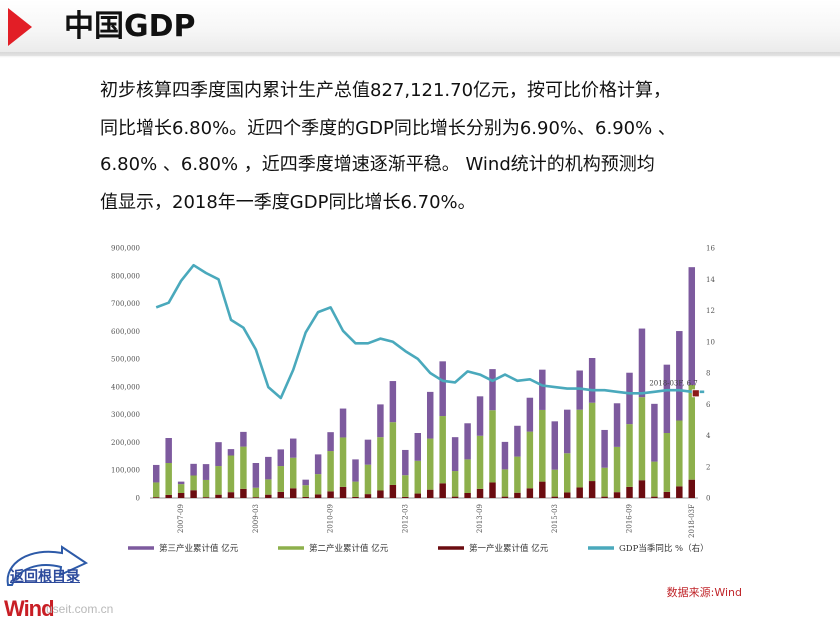 This screenshot has height=630, width=840. I want to click on forecast-label: 2018-03F, 6.7, so click(673, 383).